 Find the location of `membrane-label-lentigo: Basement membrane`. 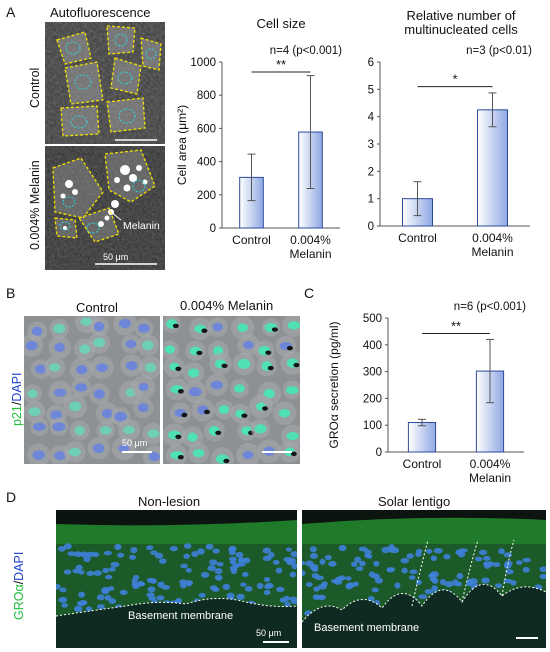

membrane-label-lentigo: Basement membrane is located at coordinates (367, 628).